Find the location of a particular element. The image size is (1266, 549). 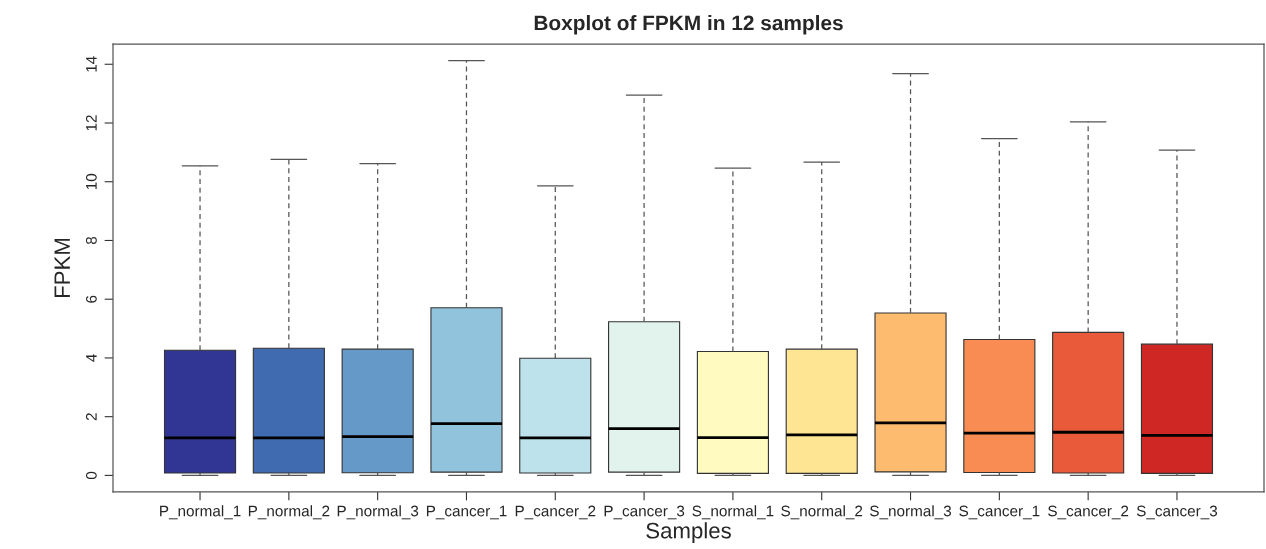

y-tick-label: 6 is located at coordinates (91, 299).